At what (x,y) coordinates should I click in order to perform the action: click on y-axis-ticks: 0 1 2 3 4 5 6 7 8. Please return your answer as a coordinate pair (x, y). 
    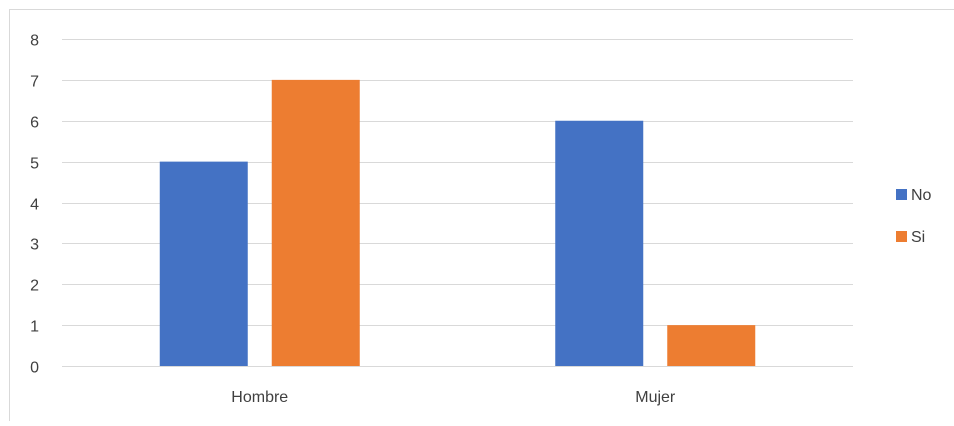
    Looking at the image, I should click on (34, 205).